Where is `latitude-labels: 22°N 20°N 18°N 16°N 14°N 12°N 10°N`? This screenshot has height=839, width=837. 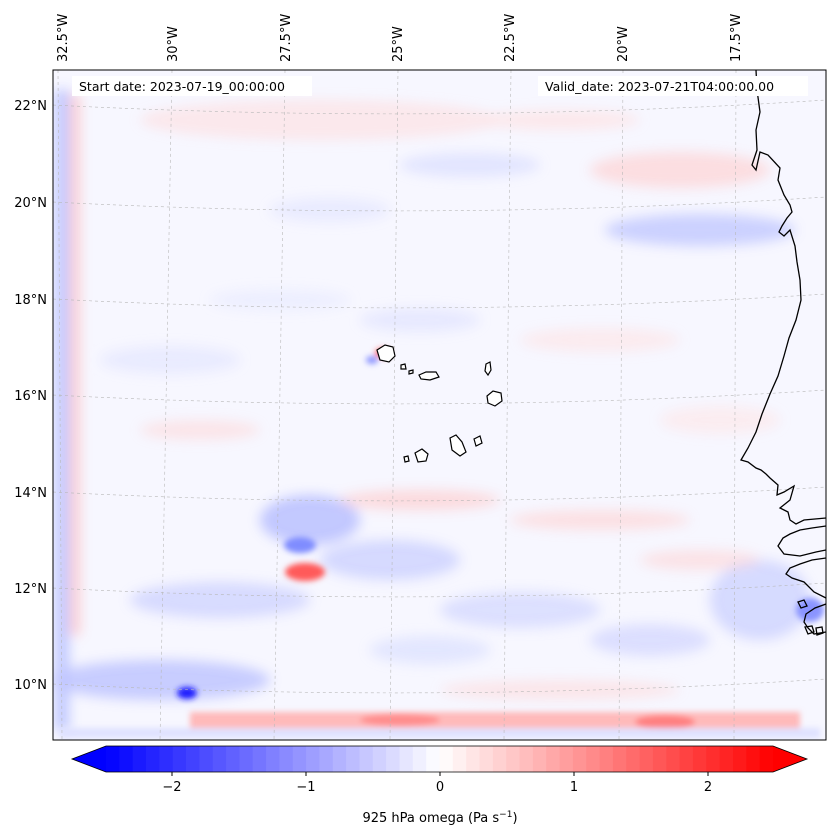 latitude-labels: 22°N 20°N 18°N 16°N 14°N 12°N 10°N is located at coordinates (30, 396).